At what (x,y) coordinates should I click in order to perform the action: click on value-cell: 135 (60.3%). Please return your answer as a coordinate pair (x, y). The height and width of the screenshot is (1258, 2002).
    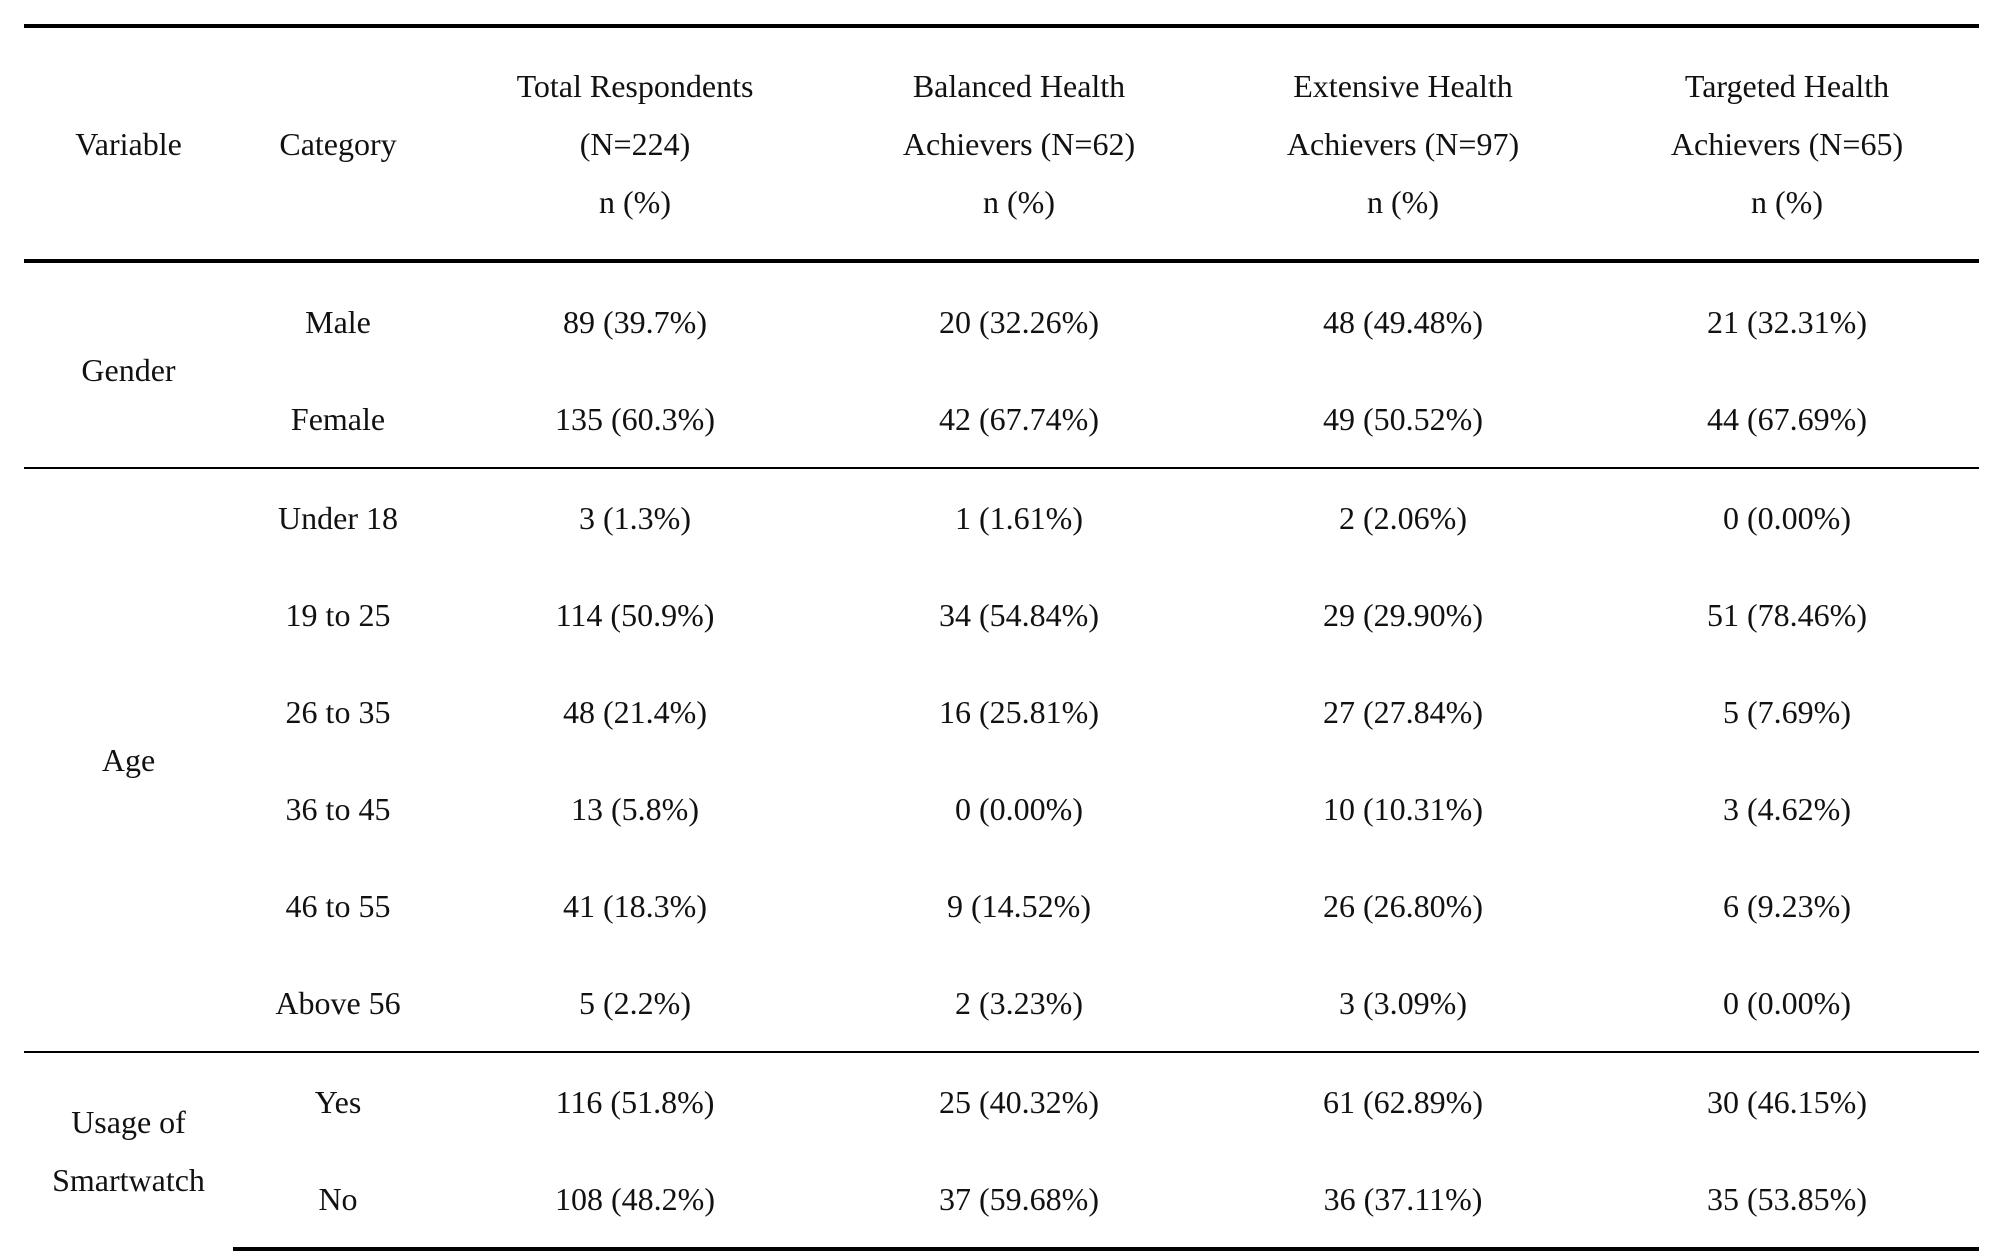
    Looking at the image, I should click on (635, 418).